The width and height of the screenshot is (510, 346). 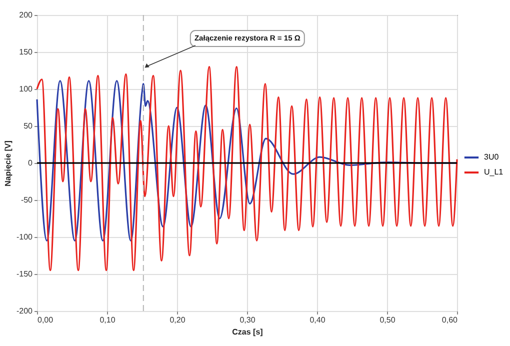 What do you see at coordinates (492, 157) in the screenshot?
I see `legend-label: 3U0` at bounding box center [492, 157].